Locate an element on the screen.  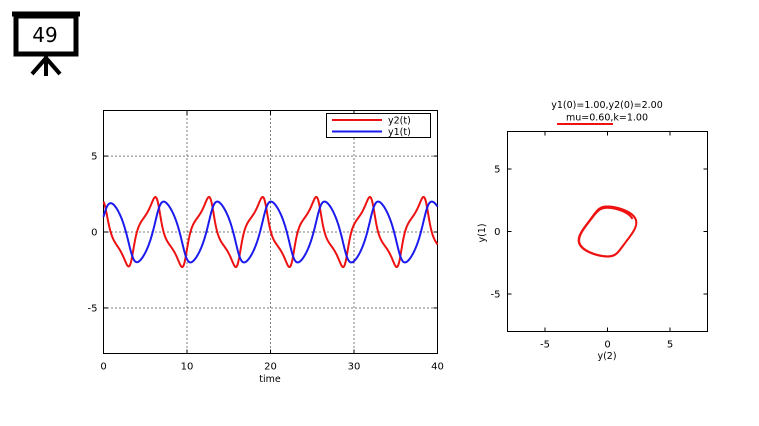
tick-label-x: 10 is located at coordinates (187, 367).